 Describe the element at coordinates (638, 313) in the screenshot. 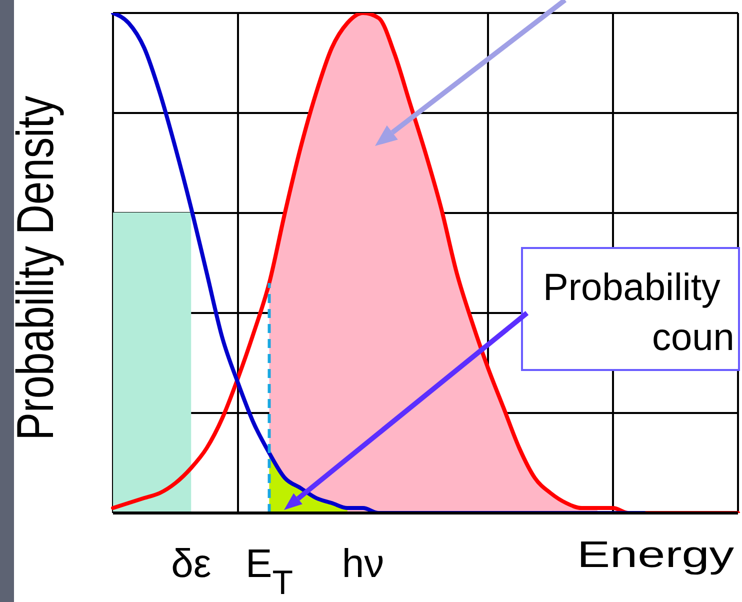

I see `annotation: Probability coun` at that location.